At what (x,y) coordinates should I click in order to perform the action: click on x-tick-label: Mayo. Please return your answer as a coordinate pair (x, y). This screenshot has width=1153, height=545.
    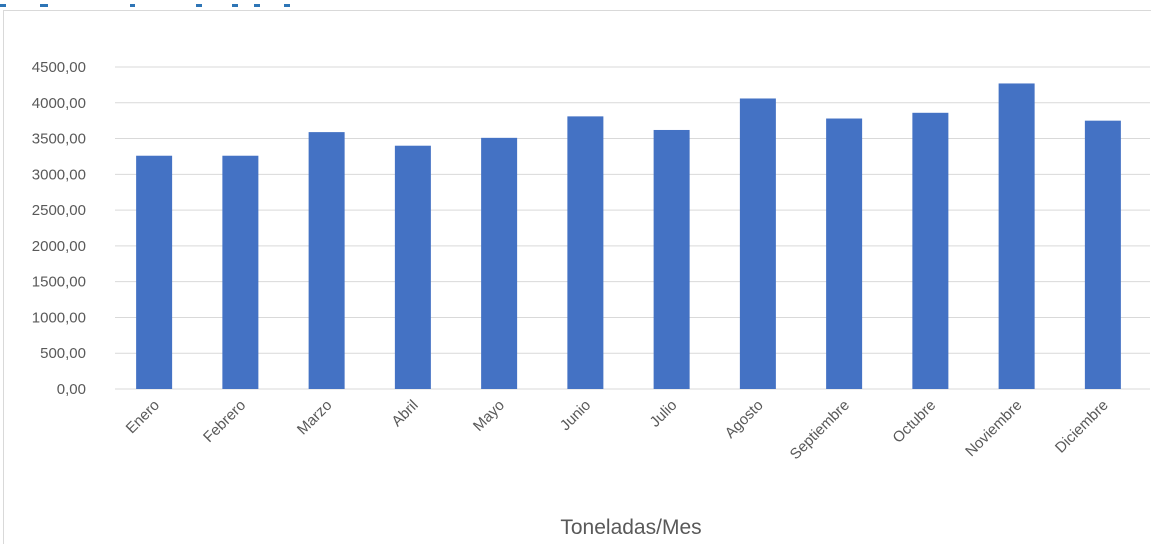
    Looking at the image, I should click on (489, 416).